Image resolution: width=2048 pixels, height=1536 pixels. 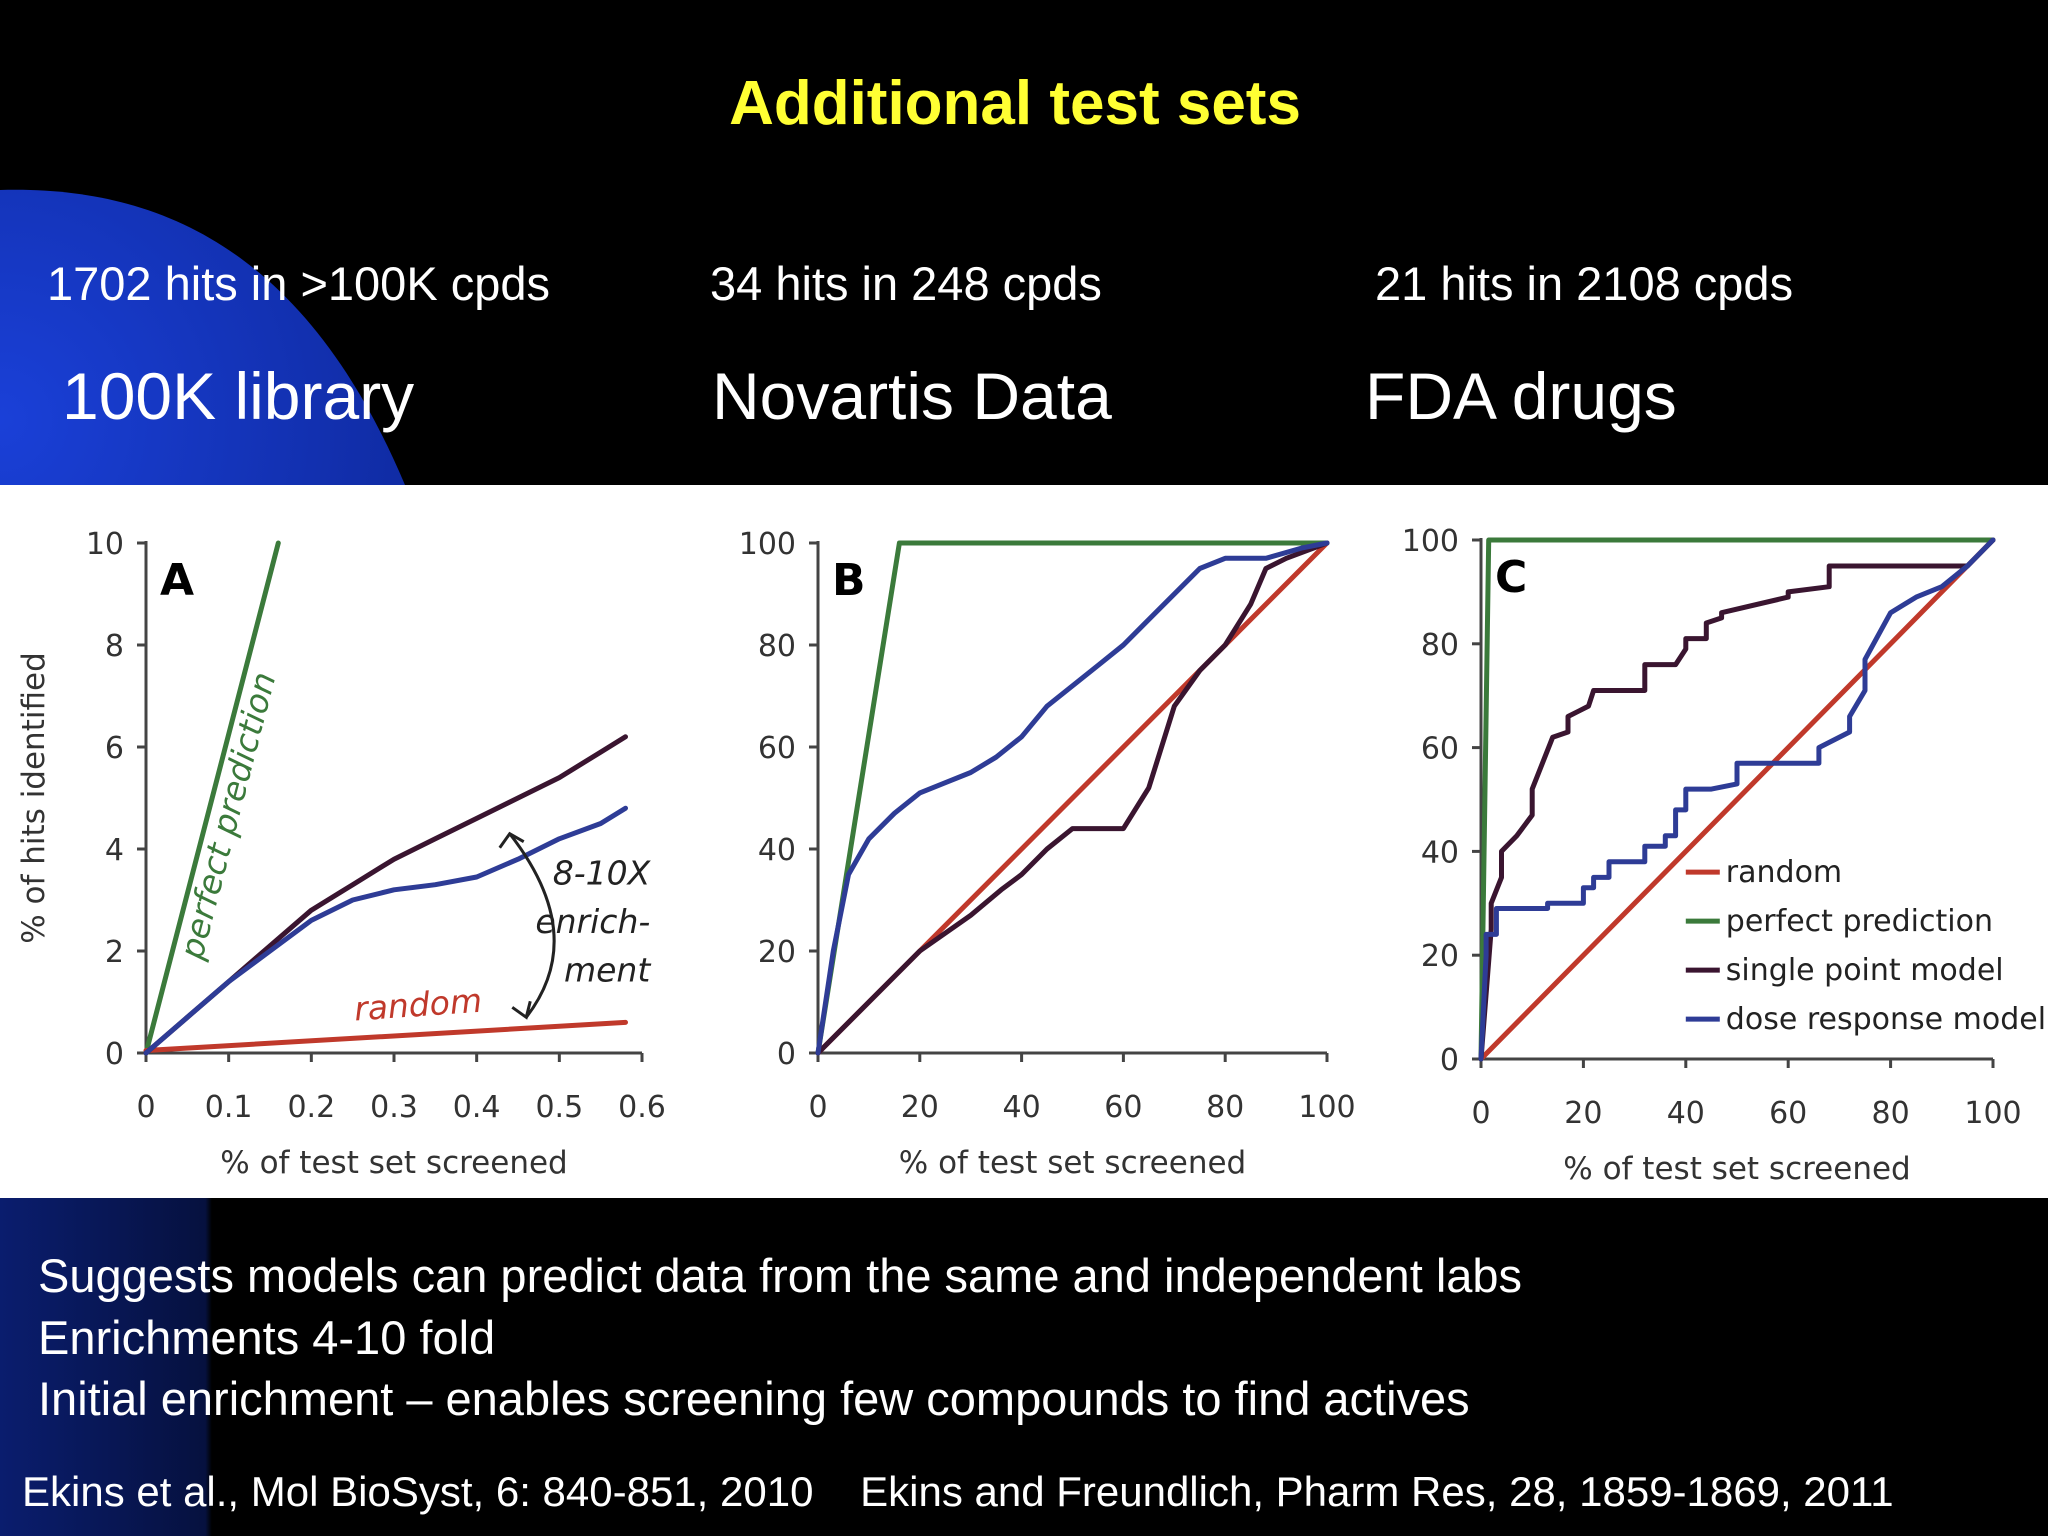 I want to click on enrichment-annotation: enrich-, so click(x=592, y=921).